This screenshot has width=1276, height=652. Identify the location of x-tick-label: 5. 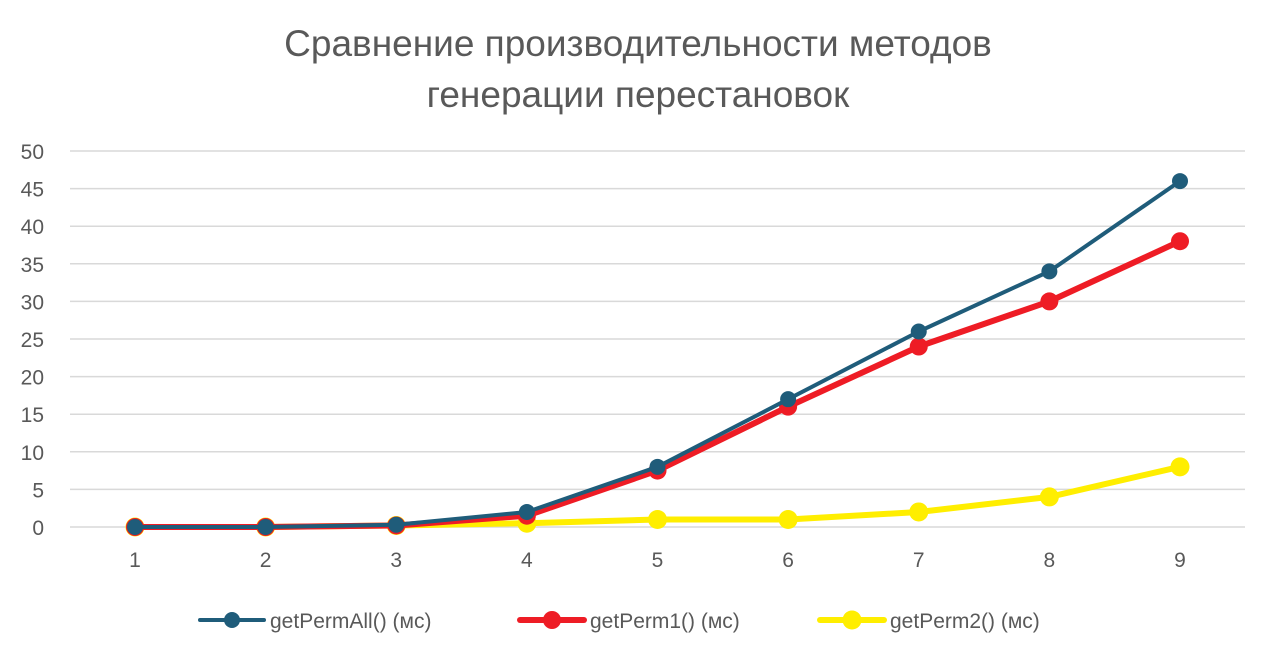
(658, 560).